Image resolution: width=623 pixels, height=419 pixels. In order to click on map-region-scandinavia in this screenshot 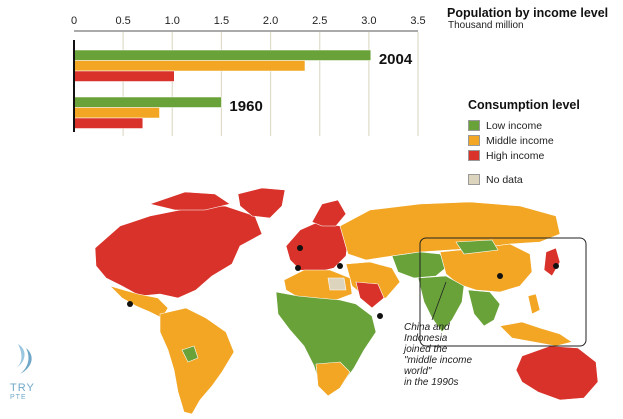, I will do `click(329, 213)`.